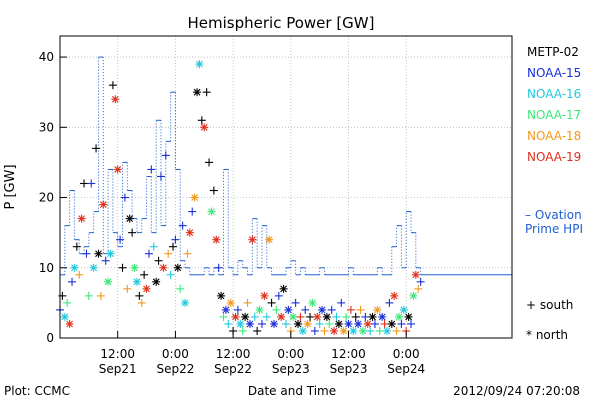 The height and width of the screenshot is (400, 600). Describe the element at coordinates (406, 369) in the screenshot. I see `x-tick-date-label: Sep24` at that location.